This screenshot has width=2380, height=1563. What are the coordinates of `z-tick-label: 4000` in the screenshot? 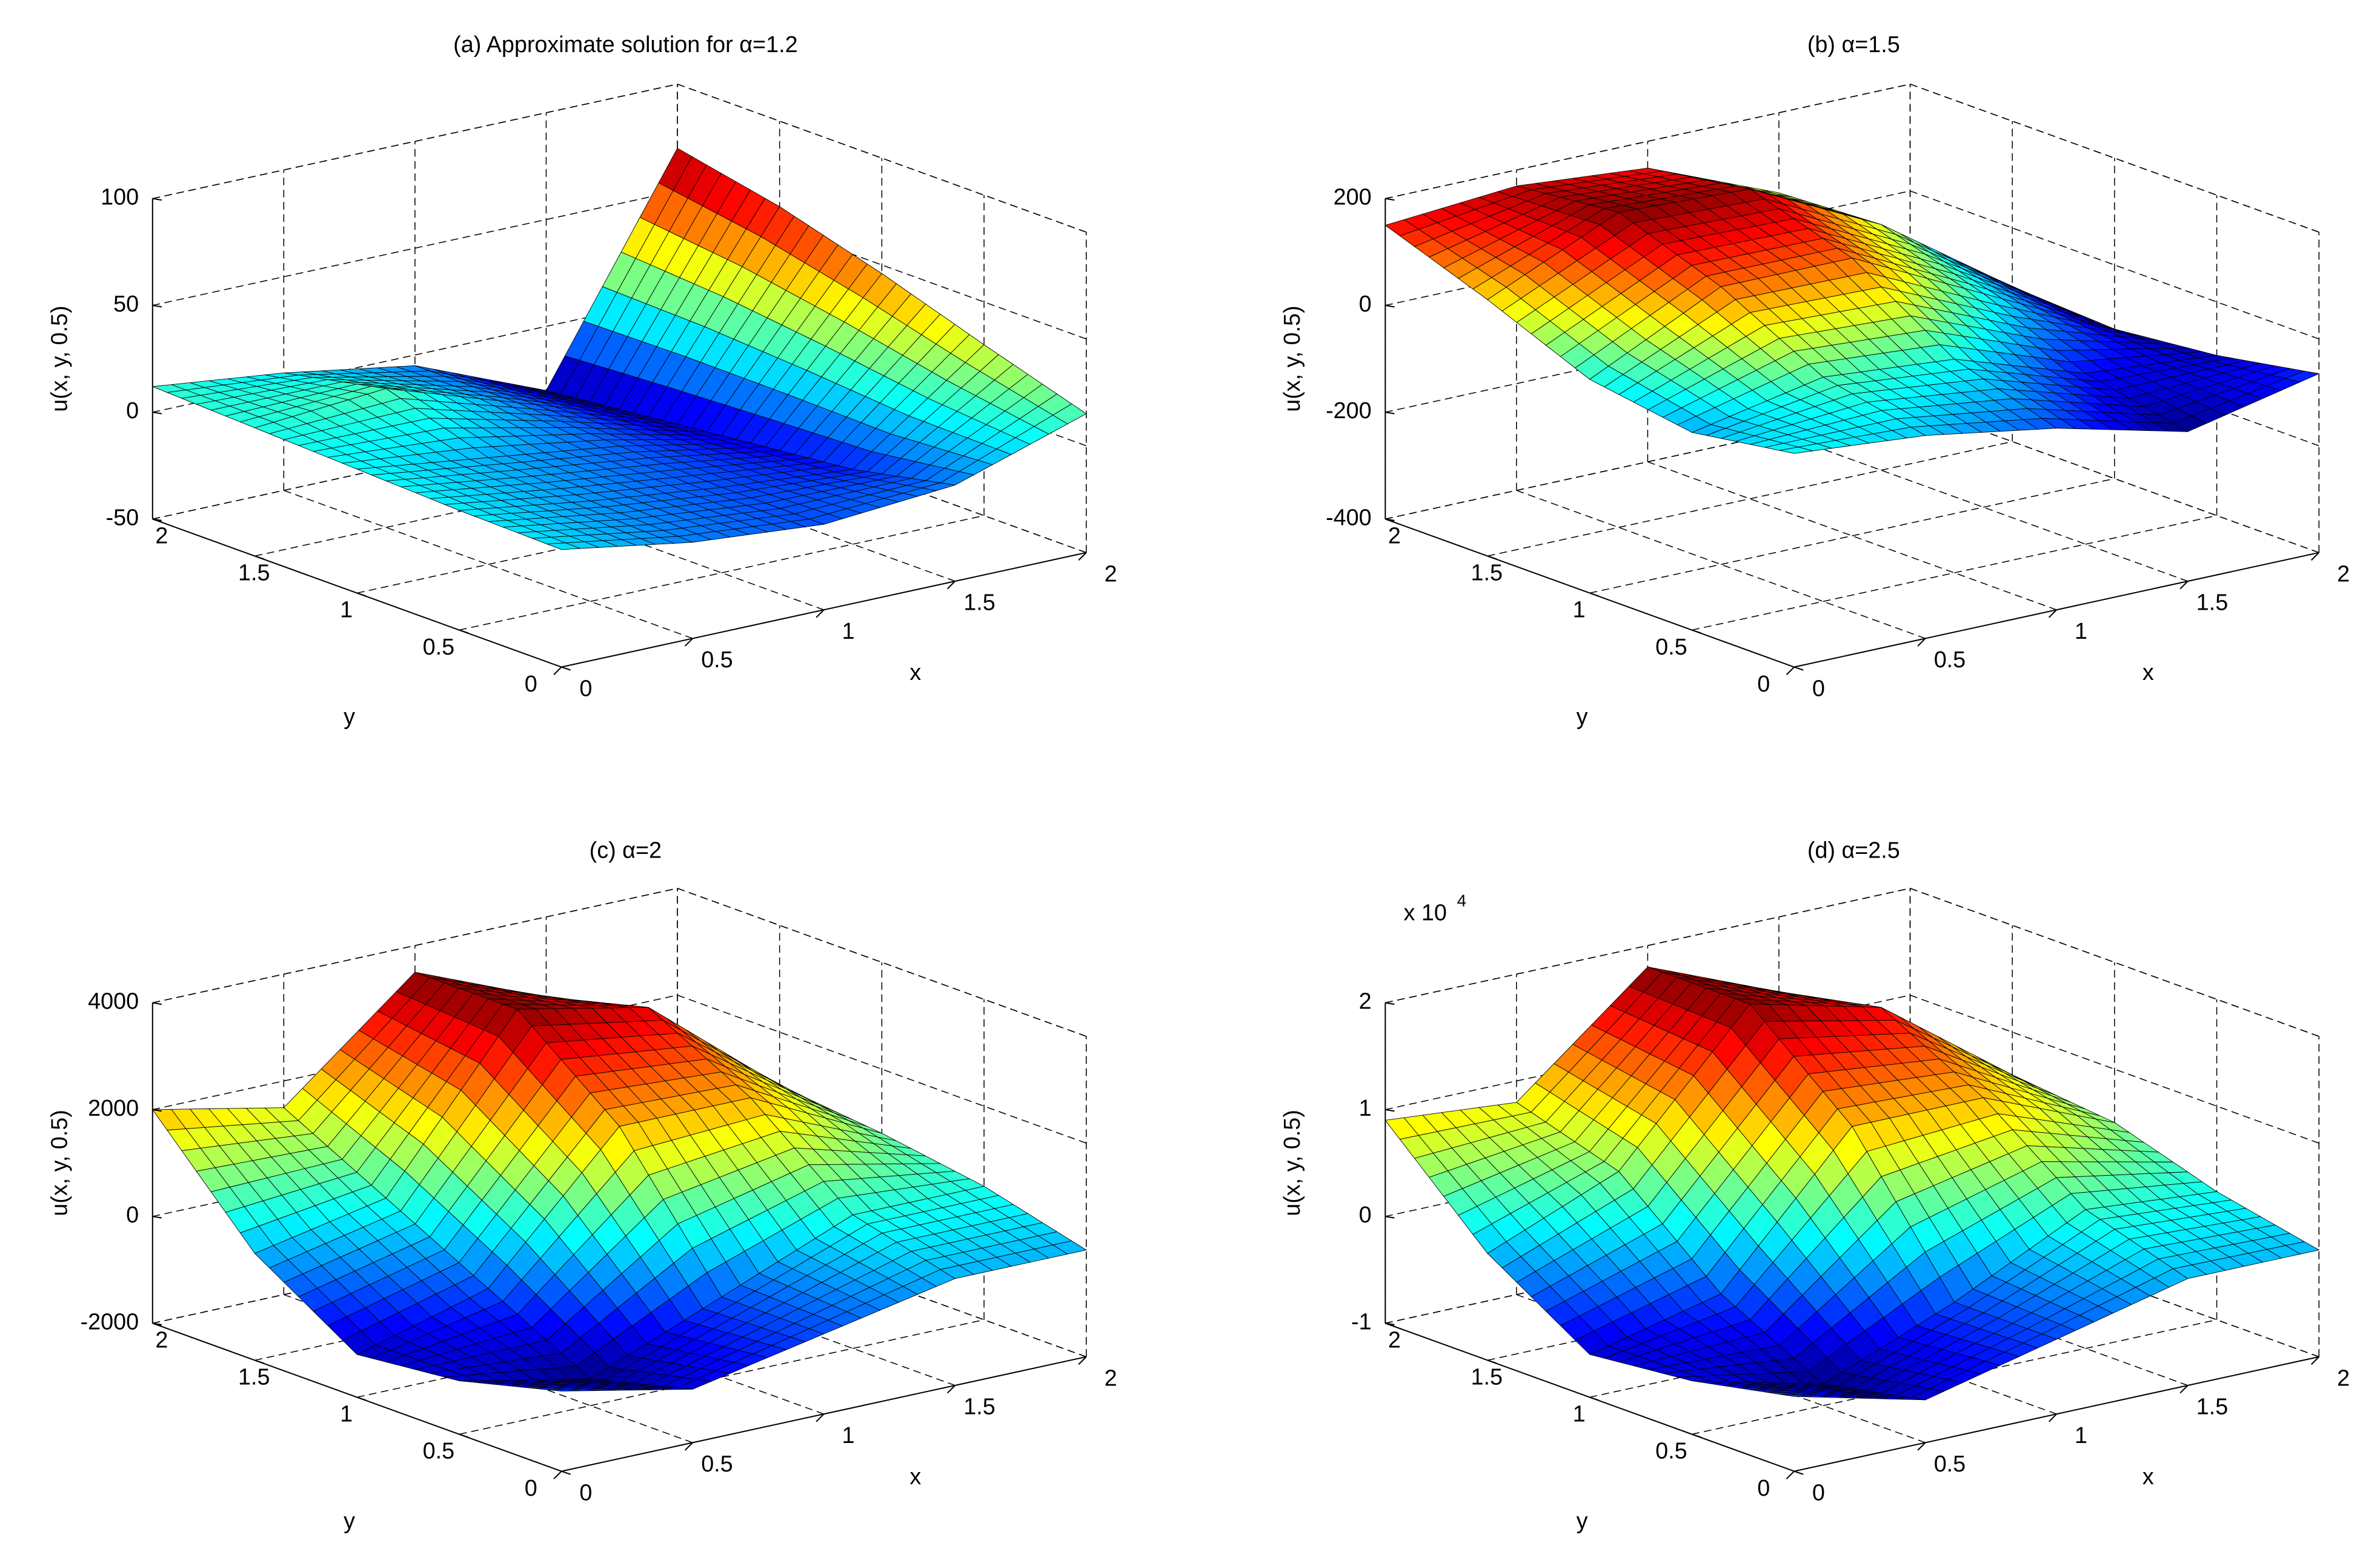 It's located at (113, 1002).